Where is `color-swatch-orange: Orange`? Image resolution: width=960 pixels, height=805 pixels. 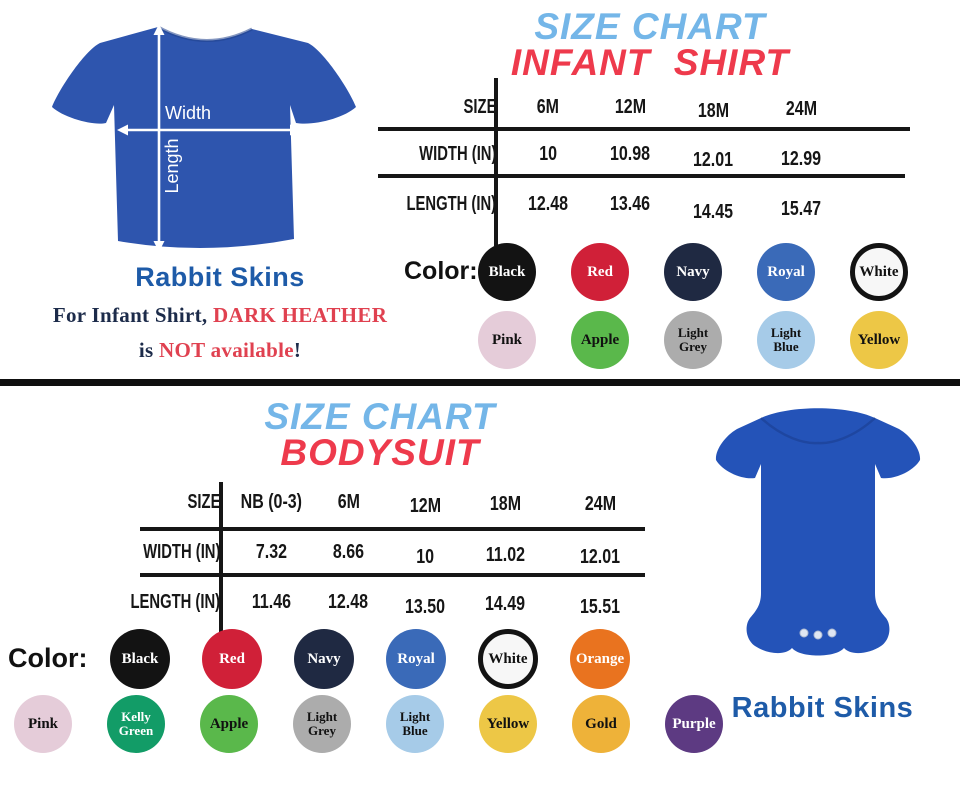
color-swatch-orange: Orange is located at coordinates (600, 659).